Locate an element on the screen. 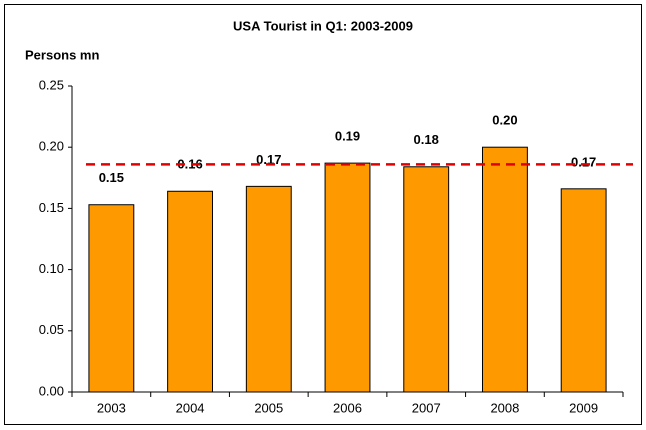 The width and height of the screenshot is (646, 430). y-tick-label: 0.00 is located at coordinates (51, 390).